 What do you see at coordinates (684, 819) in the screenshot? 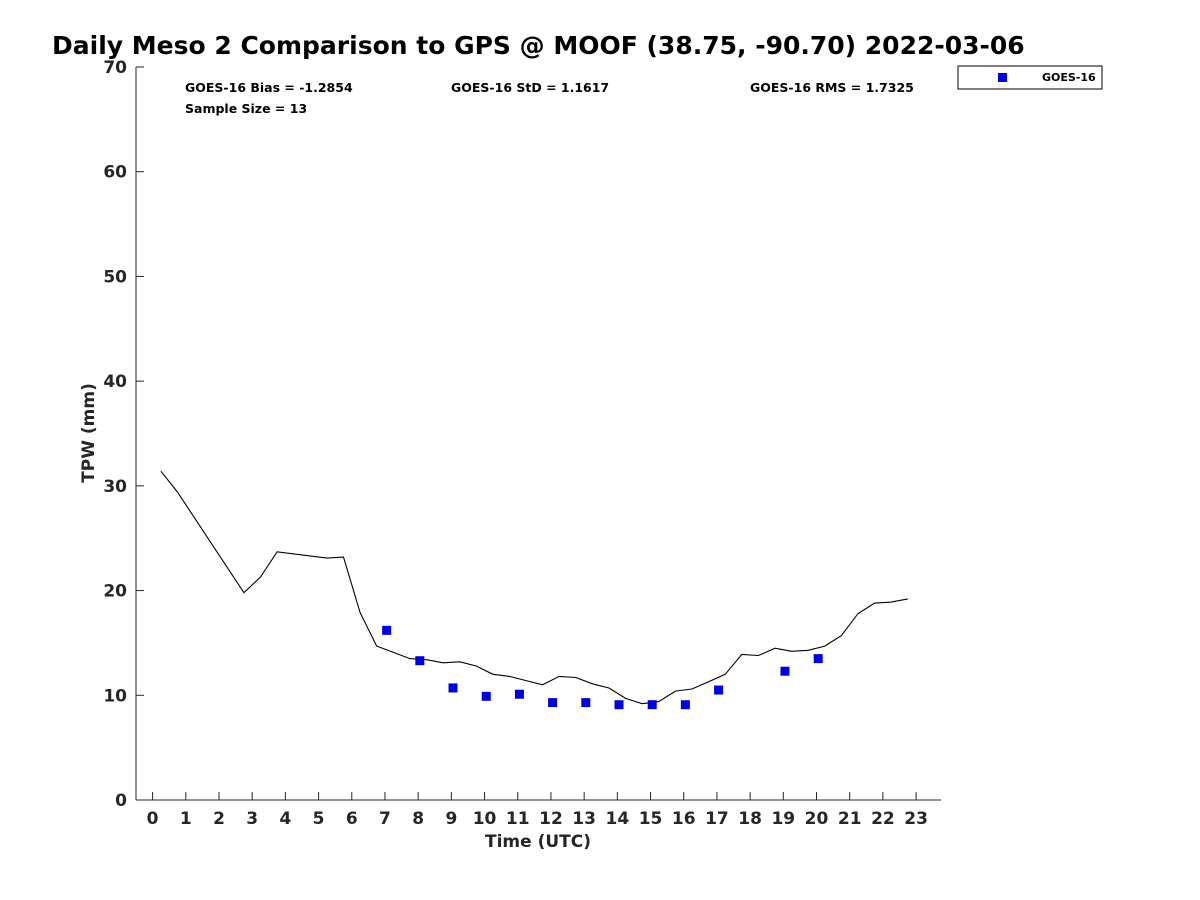
I see `x-tick-label: 16` at bounding box center [684, 819].